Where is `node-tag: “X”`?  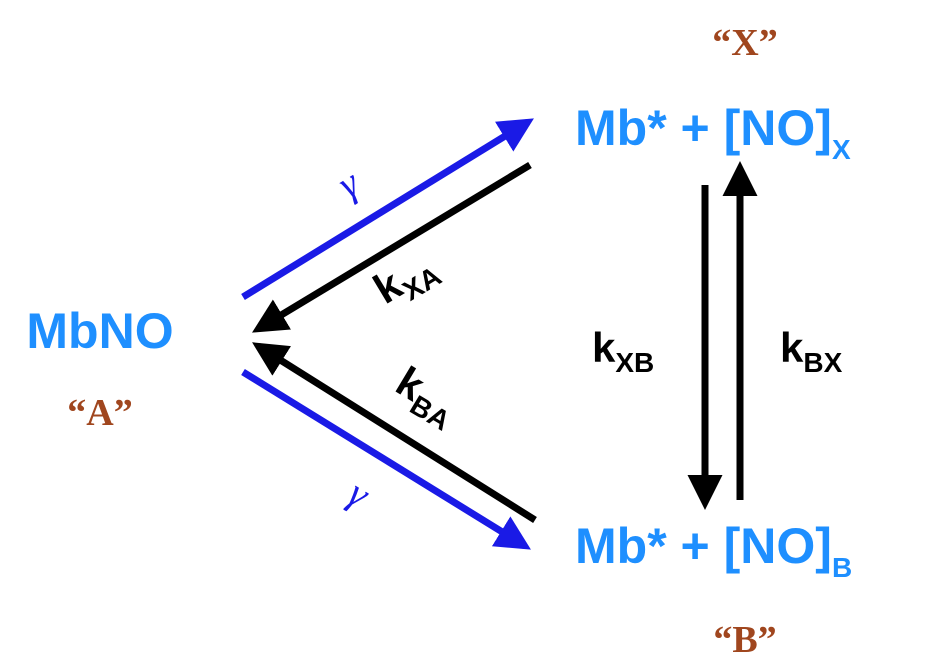 node-tag: “X” is located at coordinates (744, 43).